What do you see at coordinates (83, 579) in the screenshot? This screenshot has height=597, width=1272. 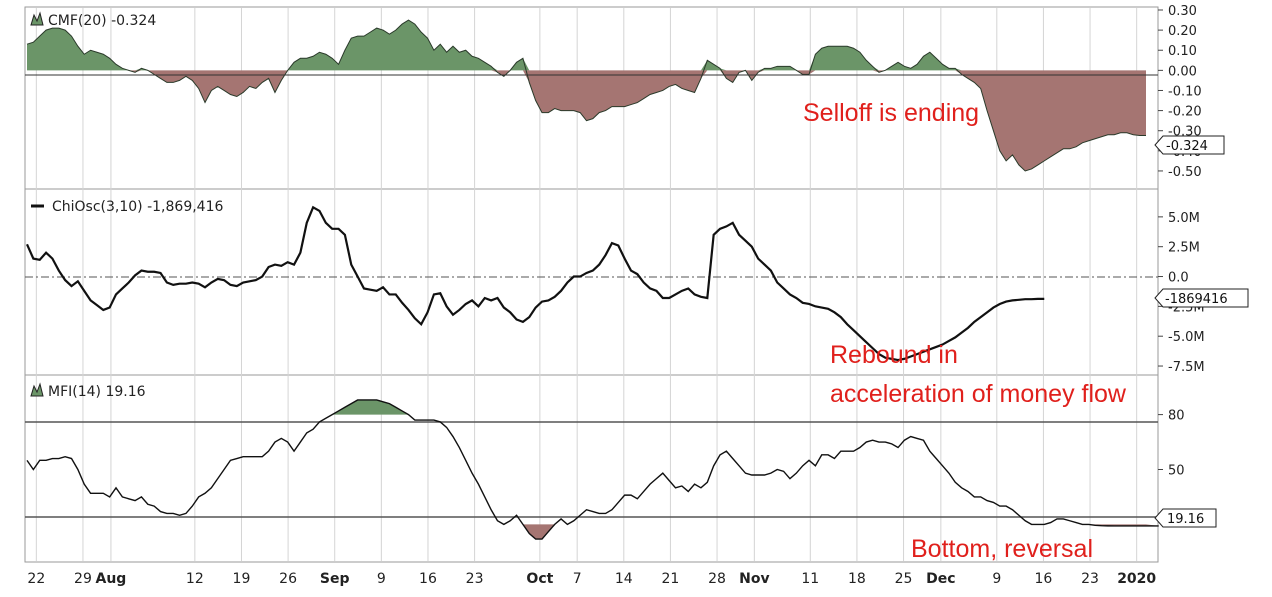 I see `x-tick-label: 29` at bounding box center [83, 579].